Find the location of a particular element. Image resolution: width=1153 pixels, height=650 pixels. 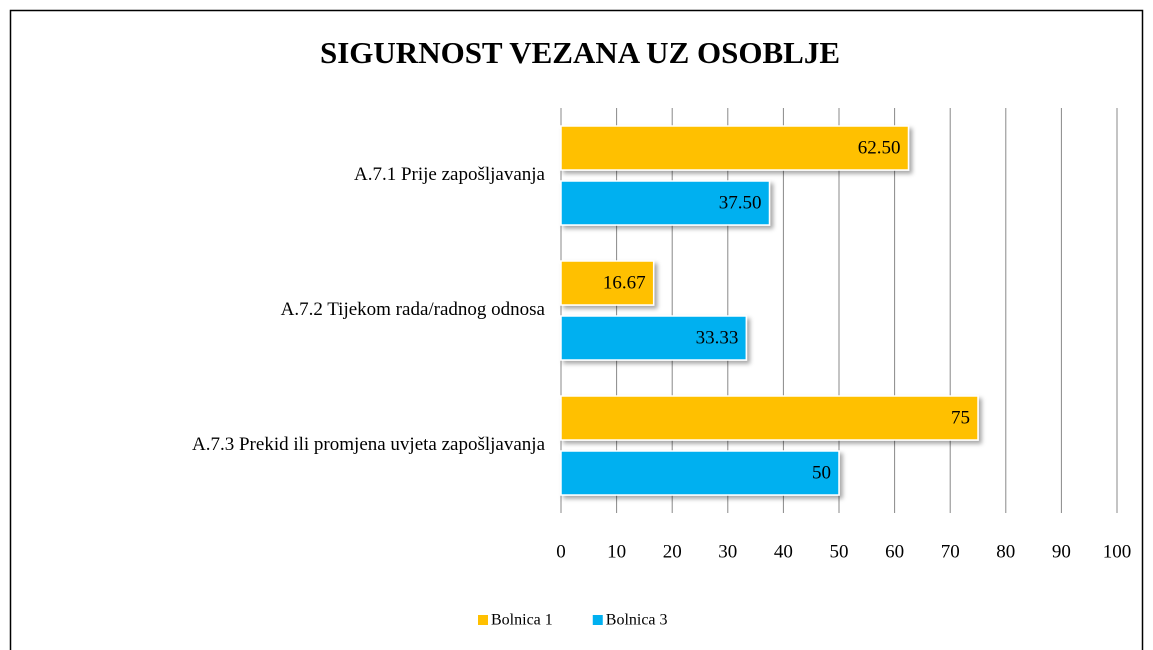

data-label: 62.50 is located at coordinates (879, 147).